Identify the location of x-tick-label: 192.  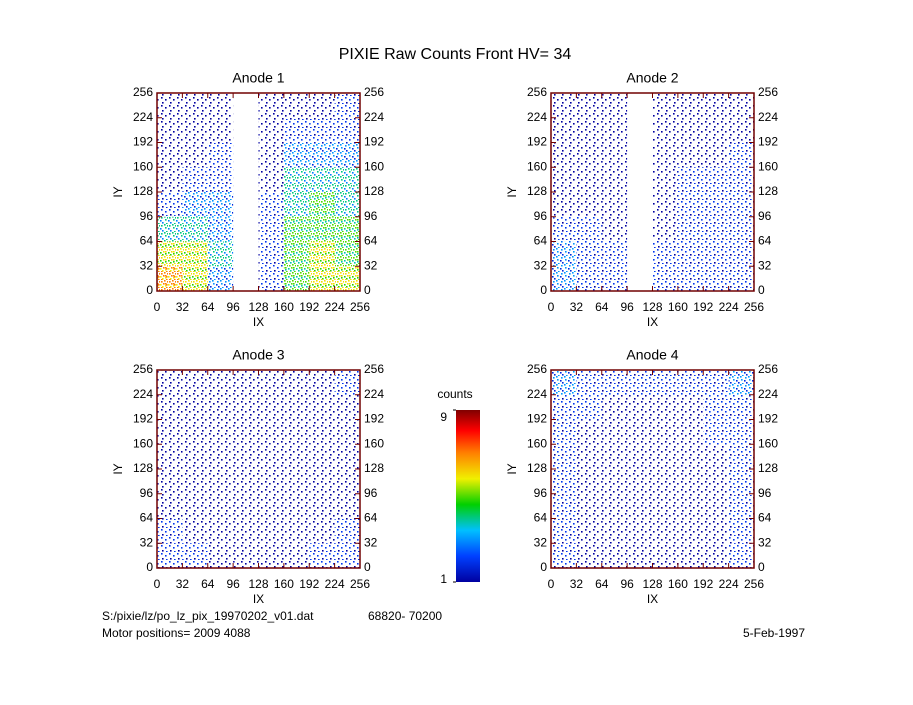
(703, 584).